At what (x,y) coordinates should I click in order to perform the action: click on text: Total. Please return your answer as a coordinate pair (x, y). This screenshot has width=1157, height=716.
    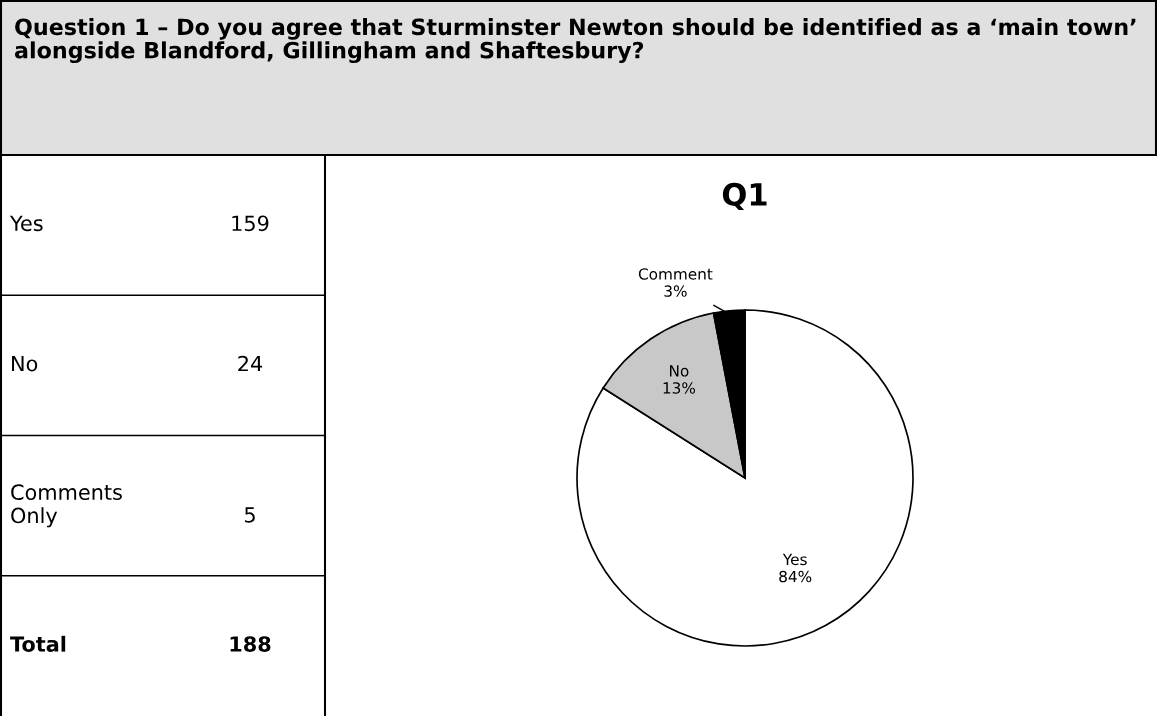
    Looking at the image, I should click on (38, 643).